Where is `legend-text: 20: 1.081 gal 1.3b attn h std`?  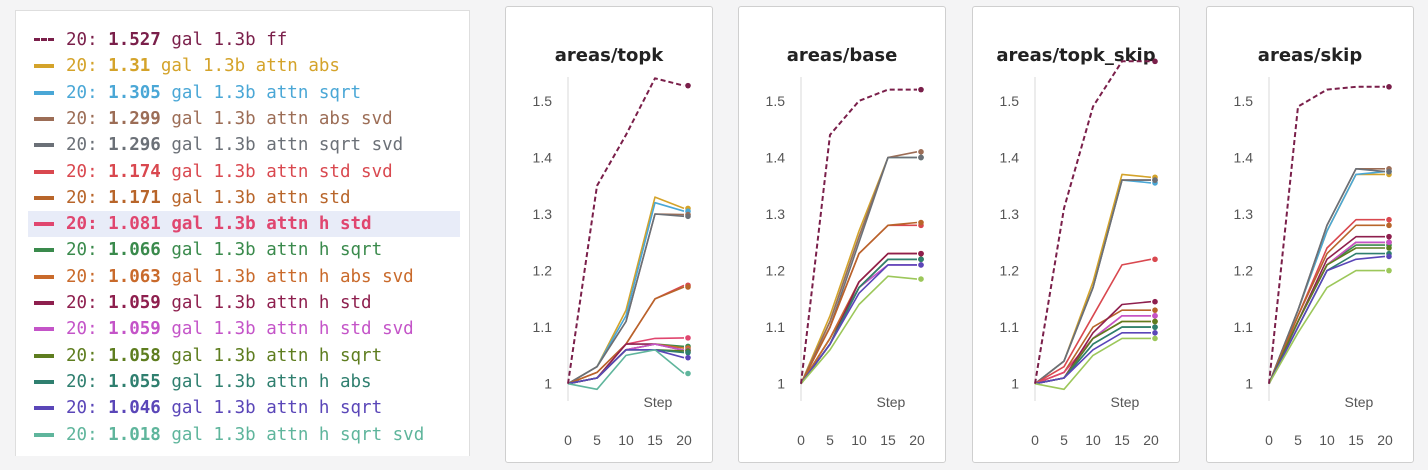 legend-text: 20: 1.081 gal 1.3b attn h std is located at coordinates (219, 224).